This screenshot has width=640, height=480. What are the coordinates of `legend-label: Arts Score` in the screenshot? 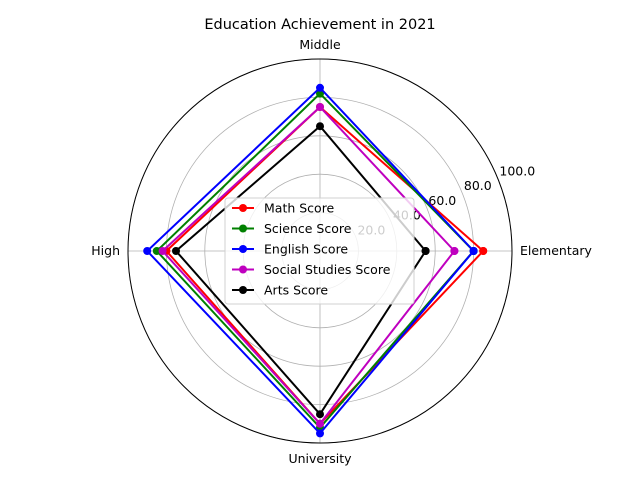 It's located at (296, 290).